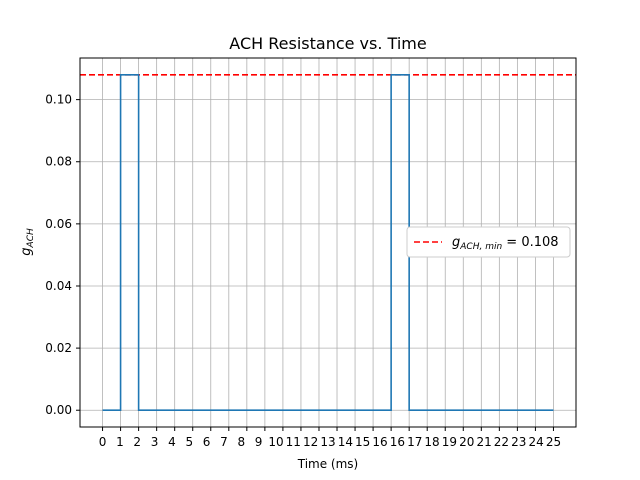  Describe the element at coordinates (501, 442) in the screenshot. I see `x-tick-label: 22` at that location.